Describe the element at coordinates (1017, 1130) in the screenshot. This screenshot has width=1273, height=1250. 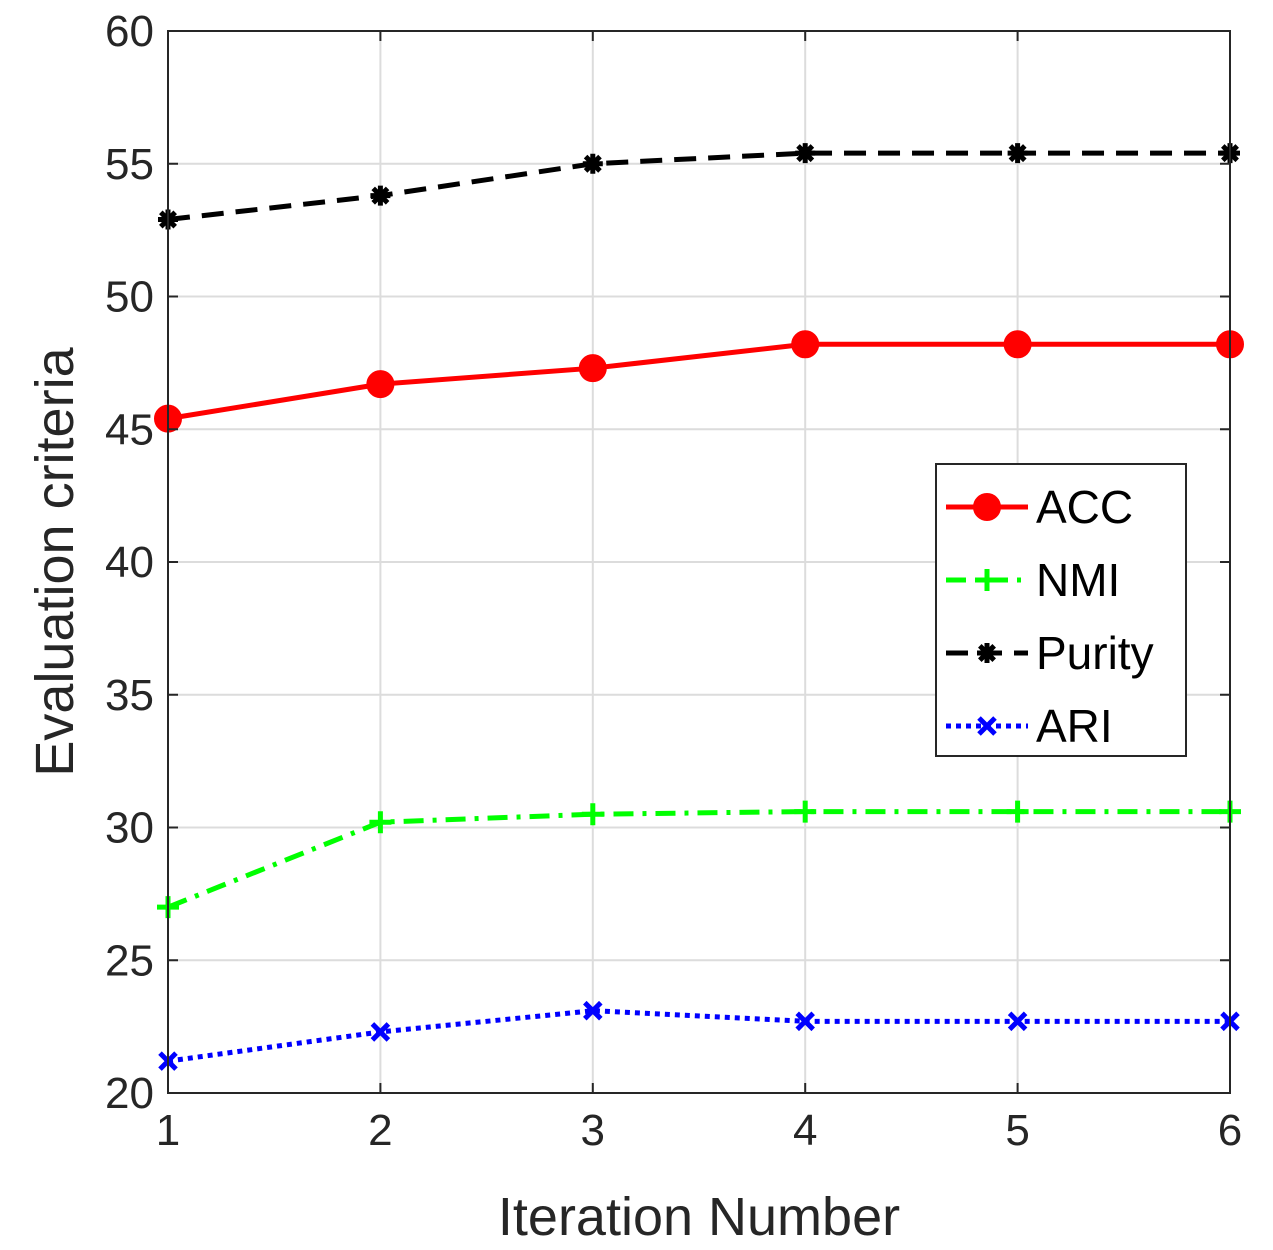
I see `x-tick-label: 5` at that location.